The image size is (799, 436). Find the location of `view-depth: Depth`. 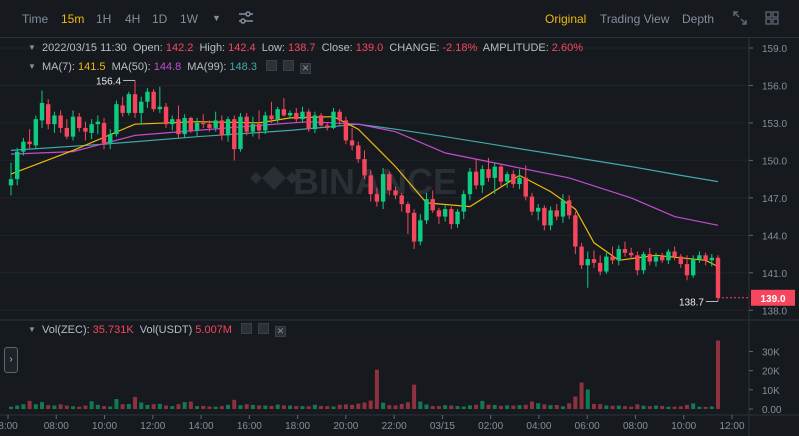

view-depth: Depth is located at coordinates (698, 19).